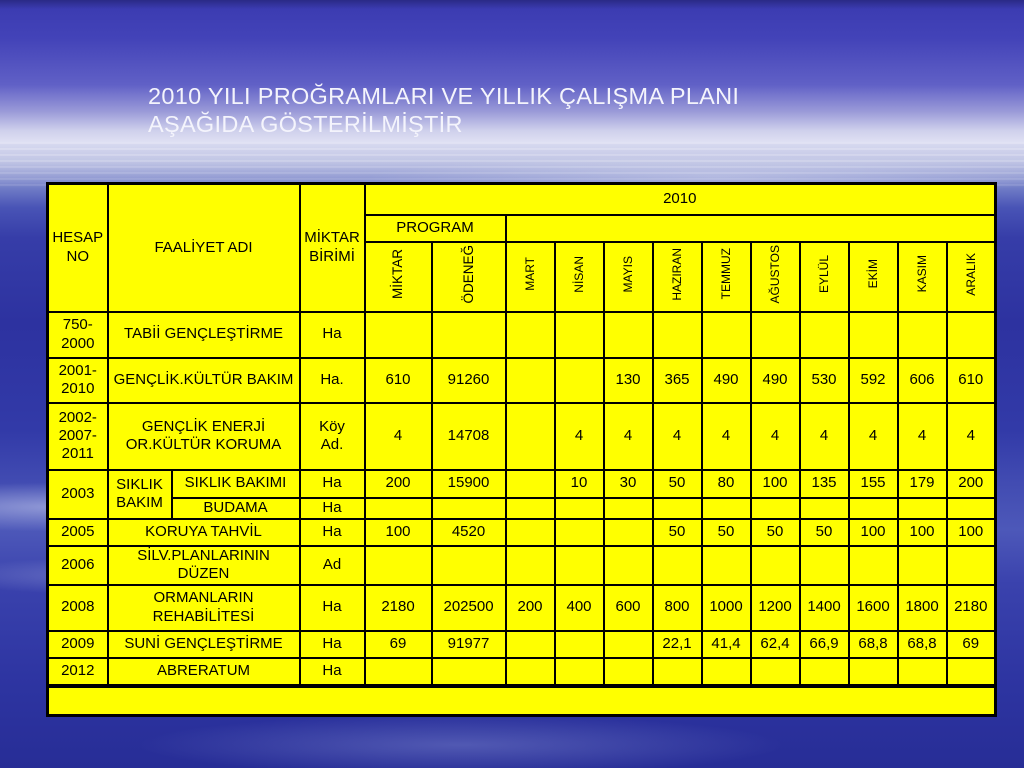 The image size is (1024, 768). I want to click on month-value-cell: 800, so click(677, 607).